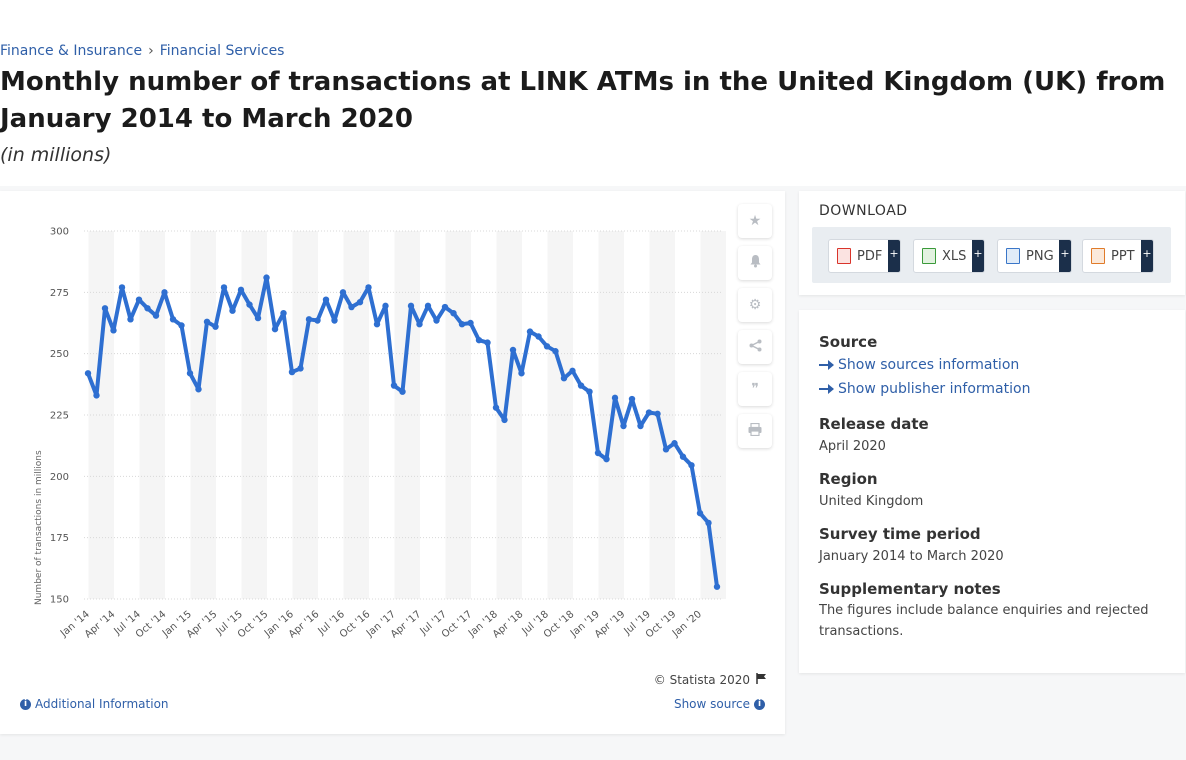 Image resolution: width=1186 pixels, height=760 pixels. What do you see at coordinates (992, 243) in the screenshot?
I see `download-card: DOWNLOAD PDF + XLS + PNG + PPT +` at bounding box center [992, 243].